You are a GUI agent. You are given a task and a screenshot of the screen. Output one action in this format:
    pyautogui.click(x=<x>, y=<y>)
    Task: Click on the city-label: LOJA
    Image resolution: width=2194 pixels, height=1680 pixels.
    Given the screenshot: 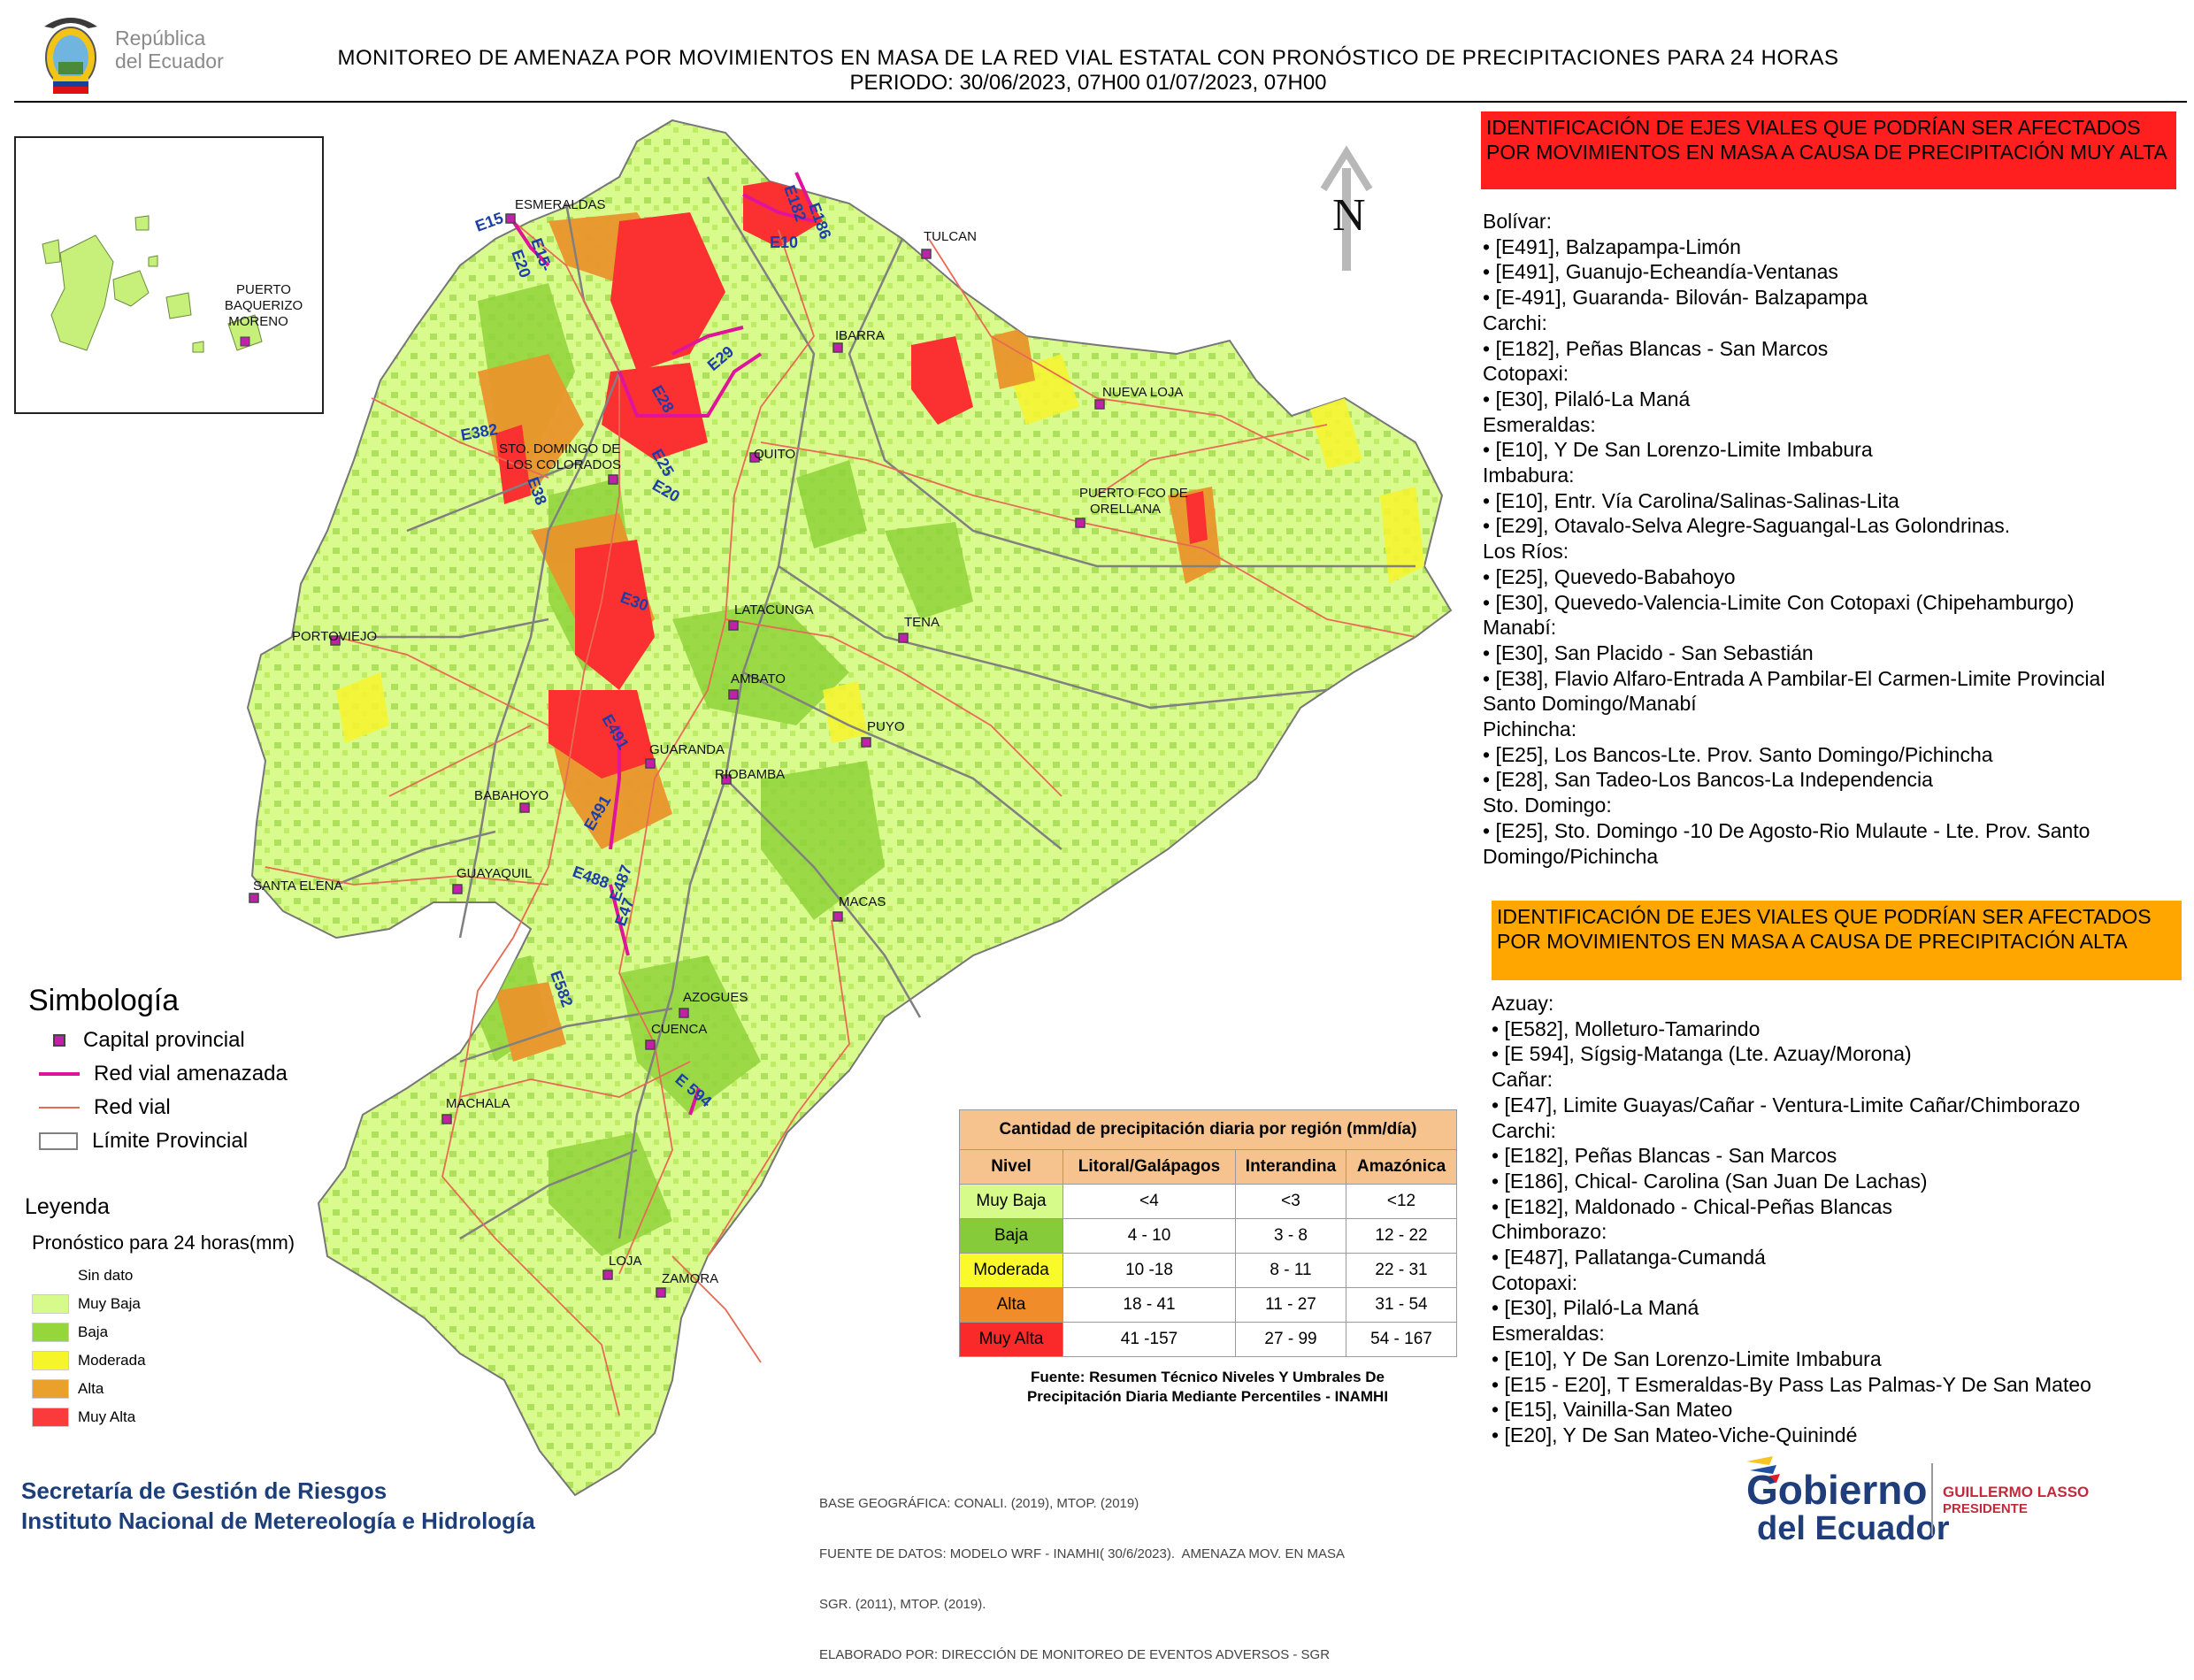 What is the action you would take?
    pyautogui.click(x=625, y=1261)
    